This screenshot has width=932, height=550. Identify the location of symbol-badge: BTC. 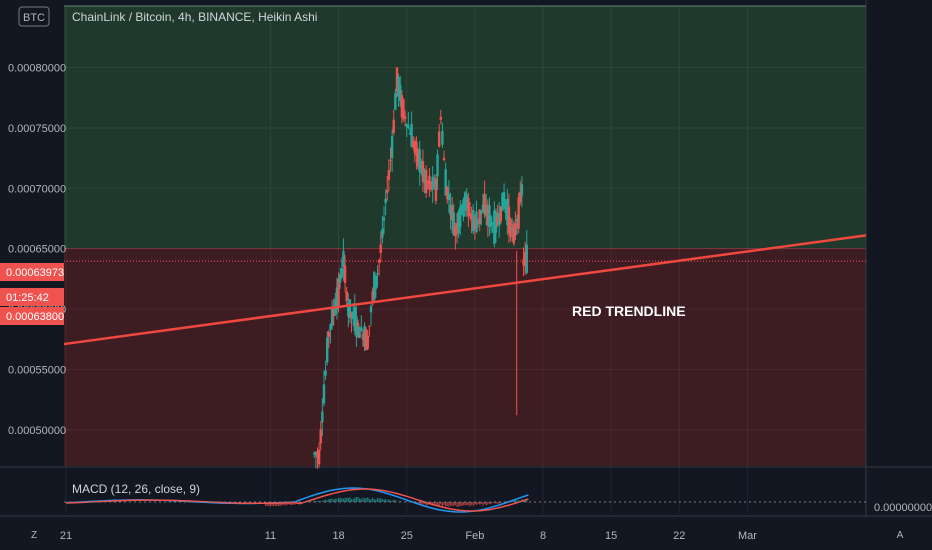
(34, 18).